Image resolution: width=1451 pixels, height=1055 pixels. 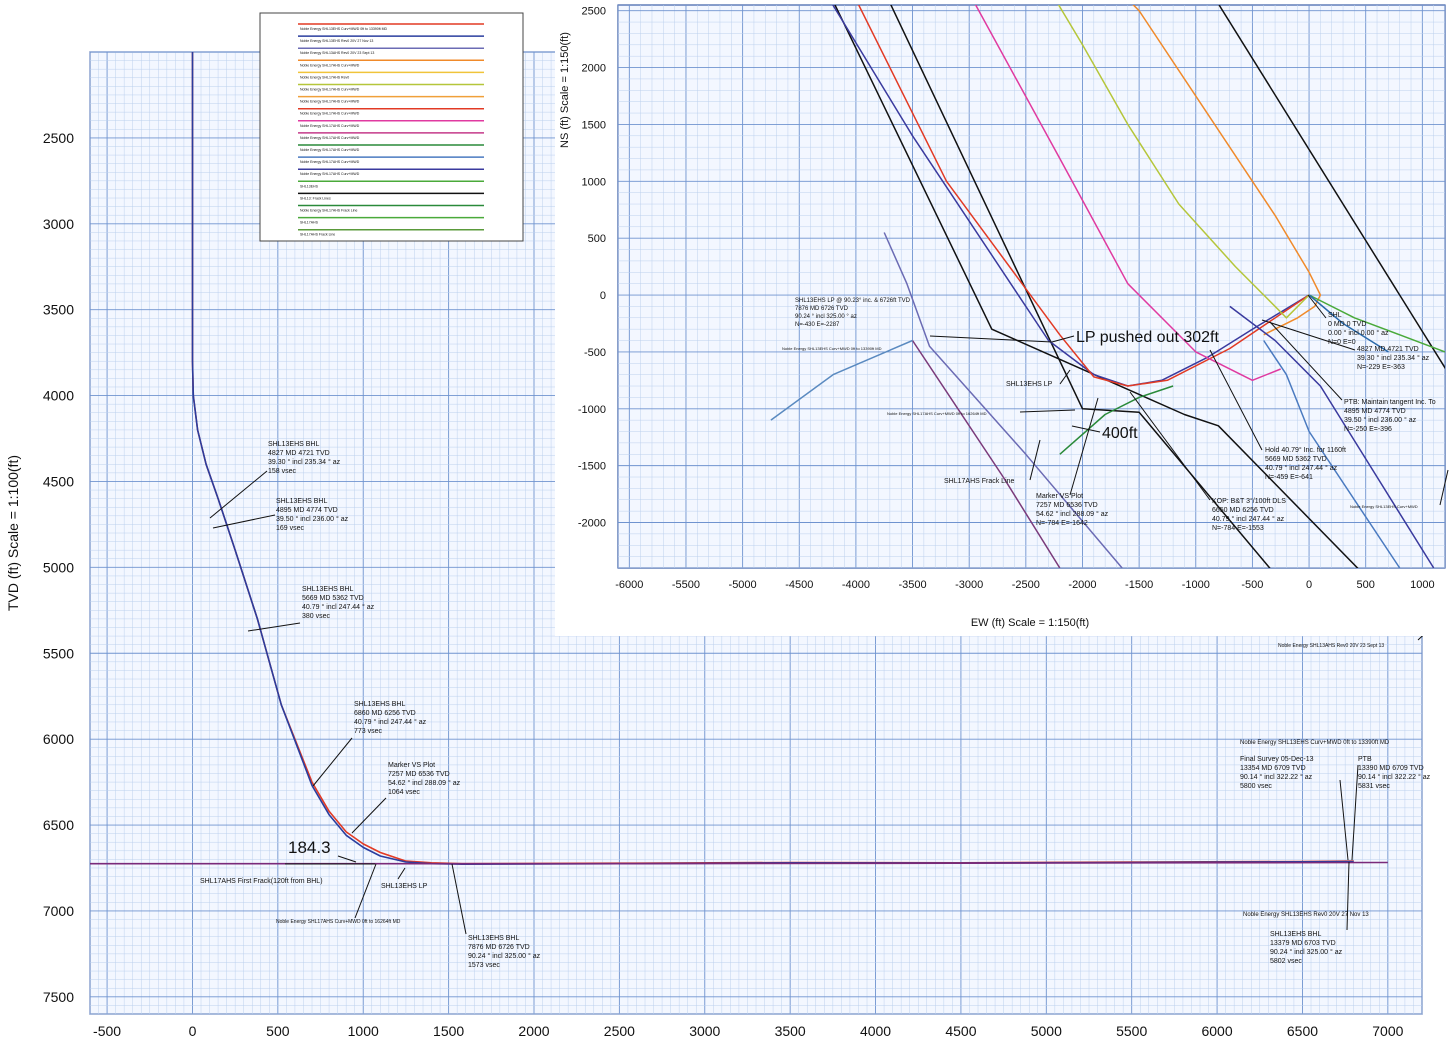 What do you see at coordinates (391, 127) in the screenshot?
I see `legend-box` at bounding box center [391, 127].